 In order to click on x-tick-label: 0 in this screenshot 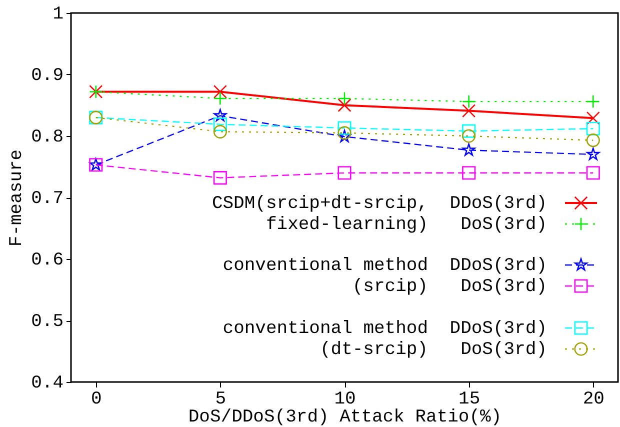, I will do `click(96, 400)`.